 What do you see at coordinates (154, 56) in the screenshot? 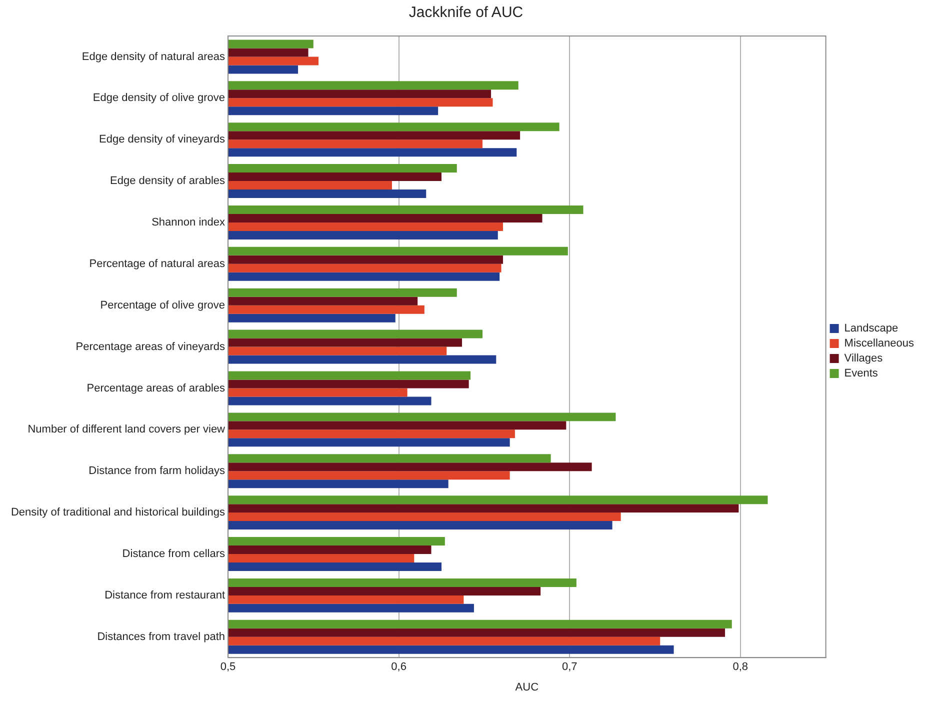
I see `y-tick-label: Edge density of natural areas` at bounding box center [154, 56].